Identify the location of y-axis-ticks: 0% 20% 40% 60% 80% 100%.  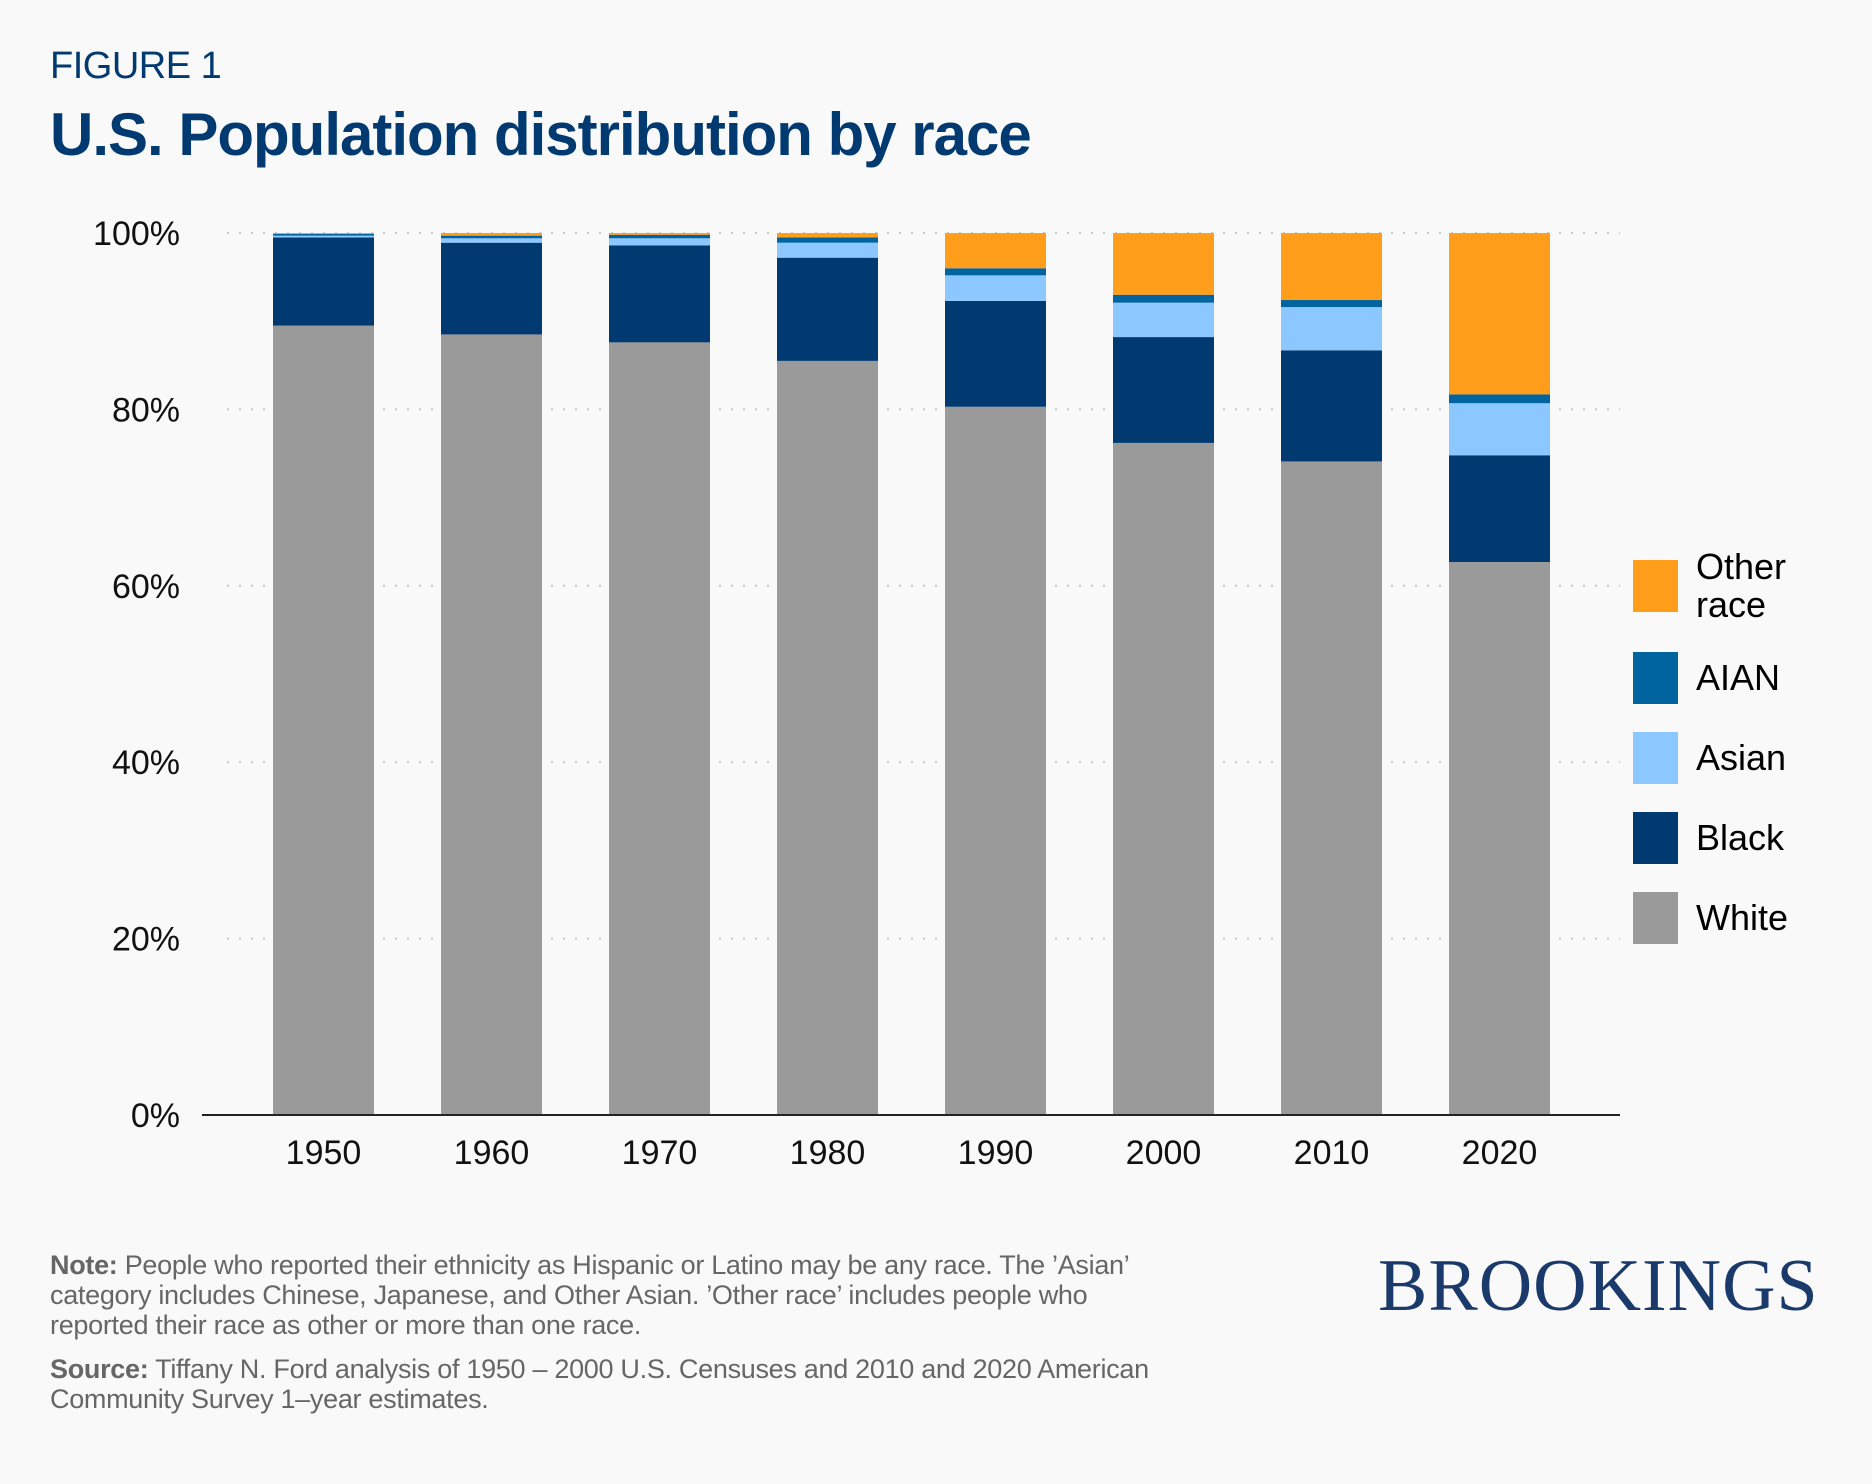
(136, 675).